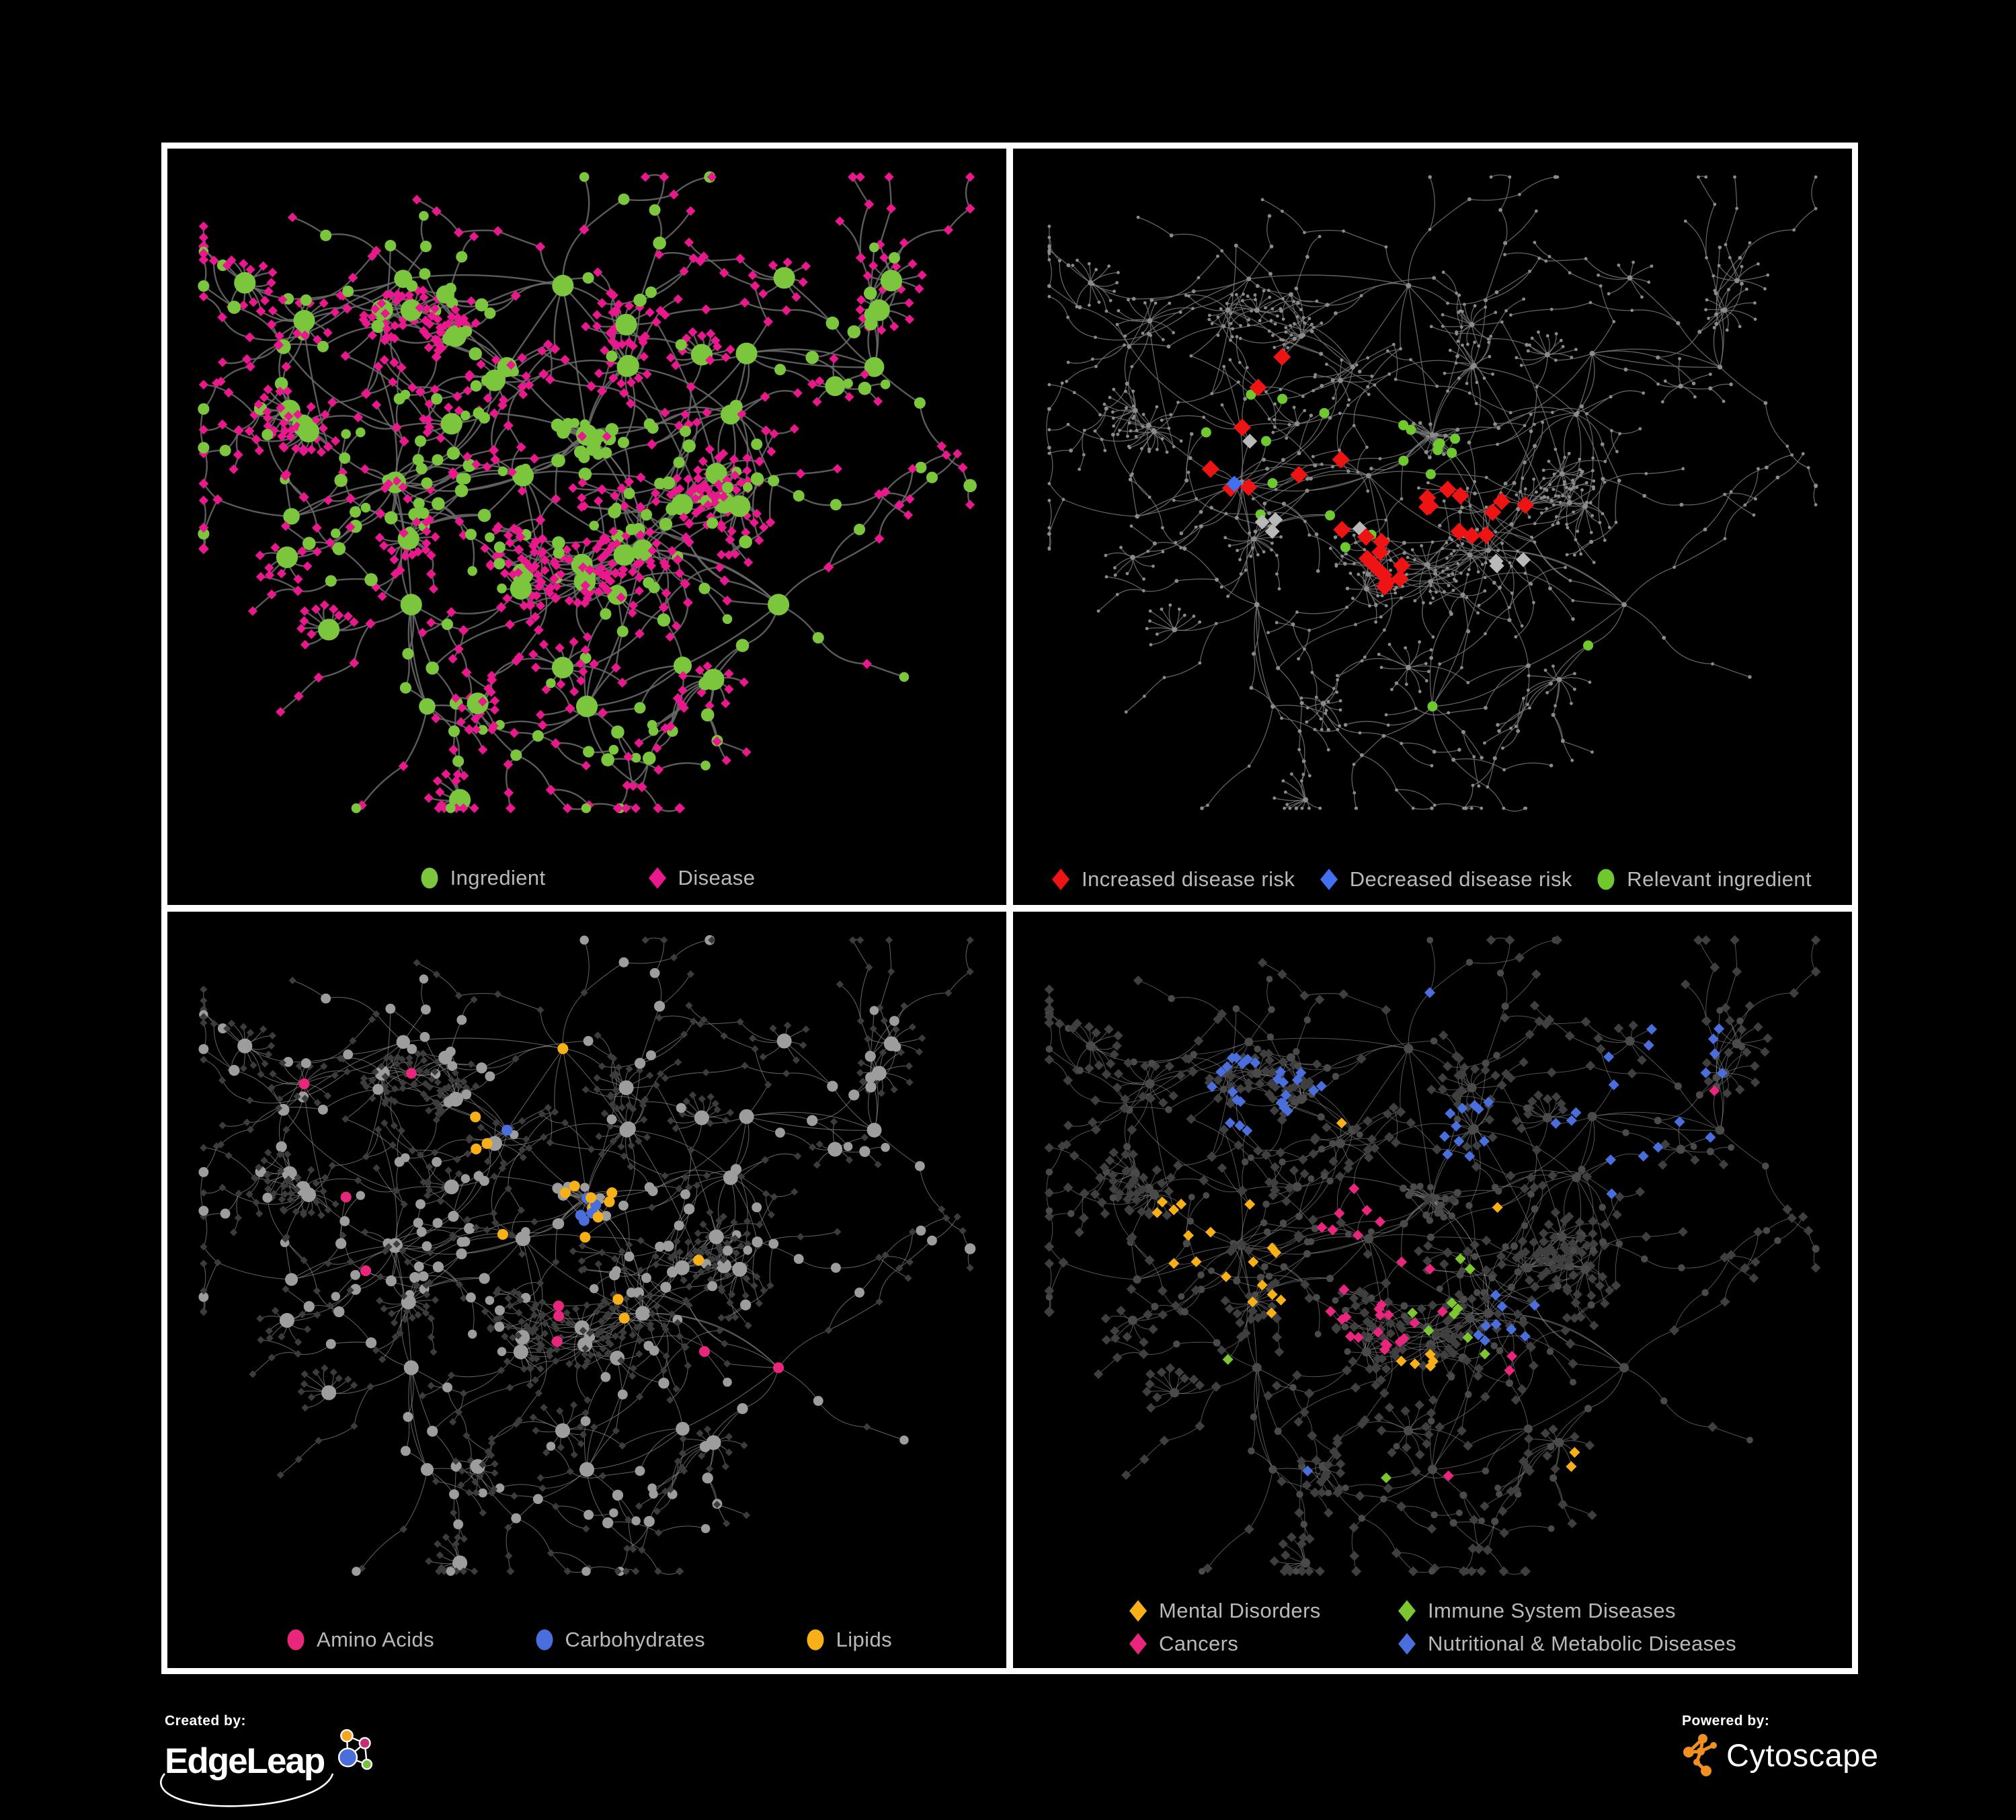  I want to click on nutritional-metabolic-diamond-icon, so click(1407, 1644).